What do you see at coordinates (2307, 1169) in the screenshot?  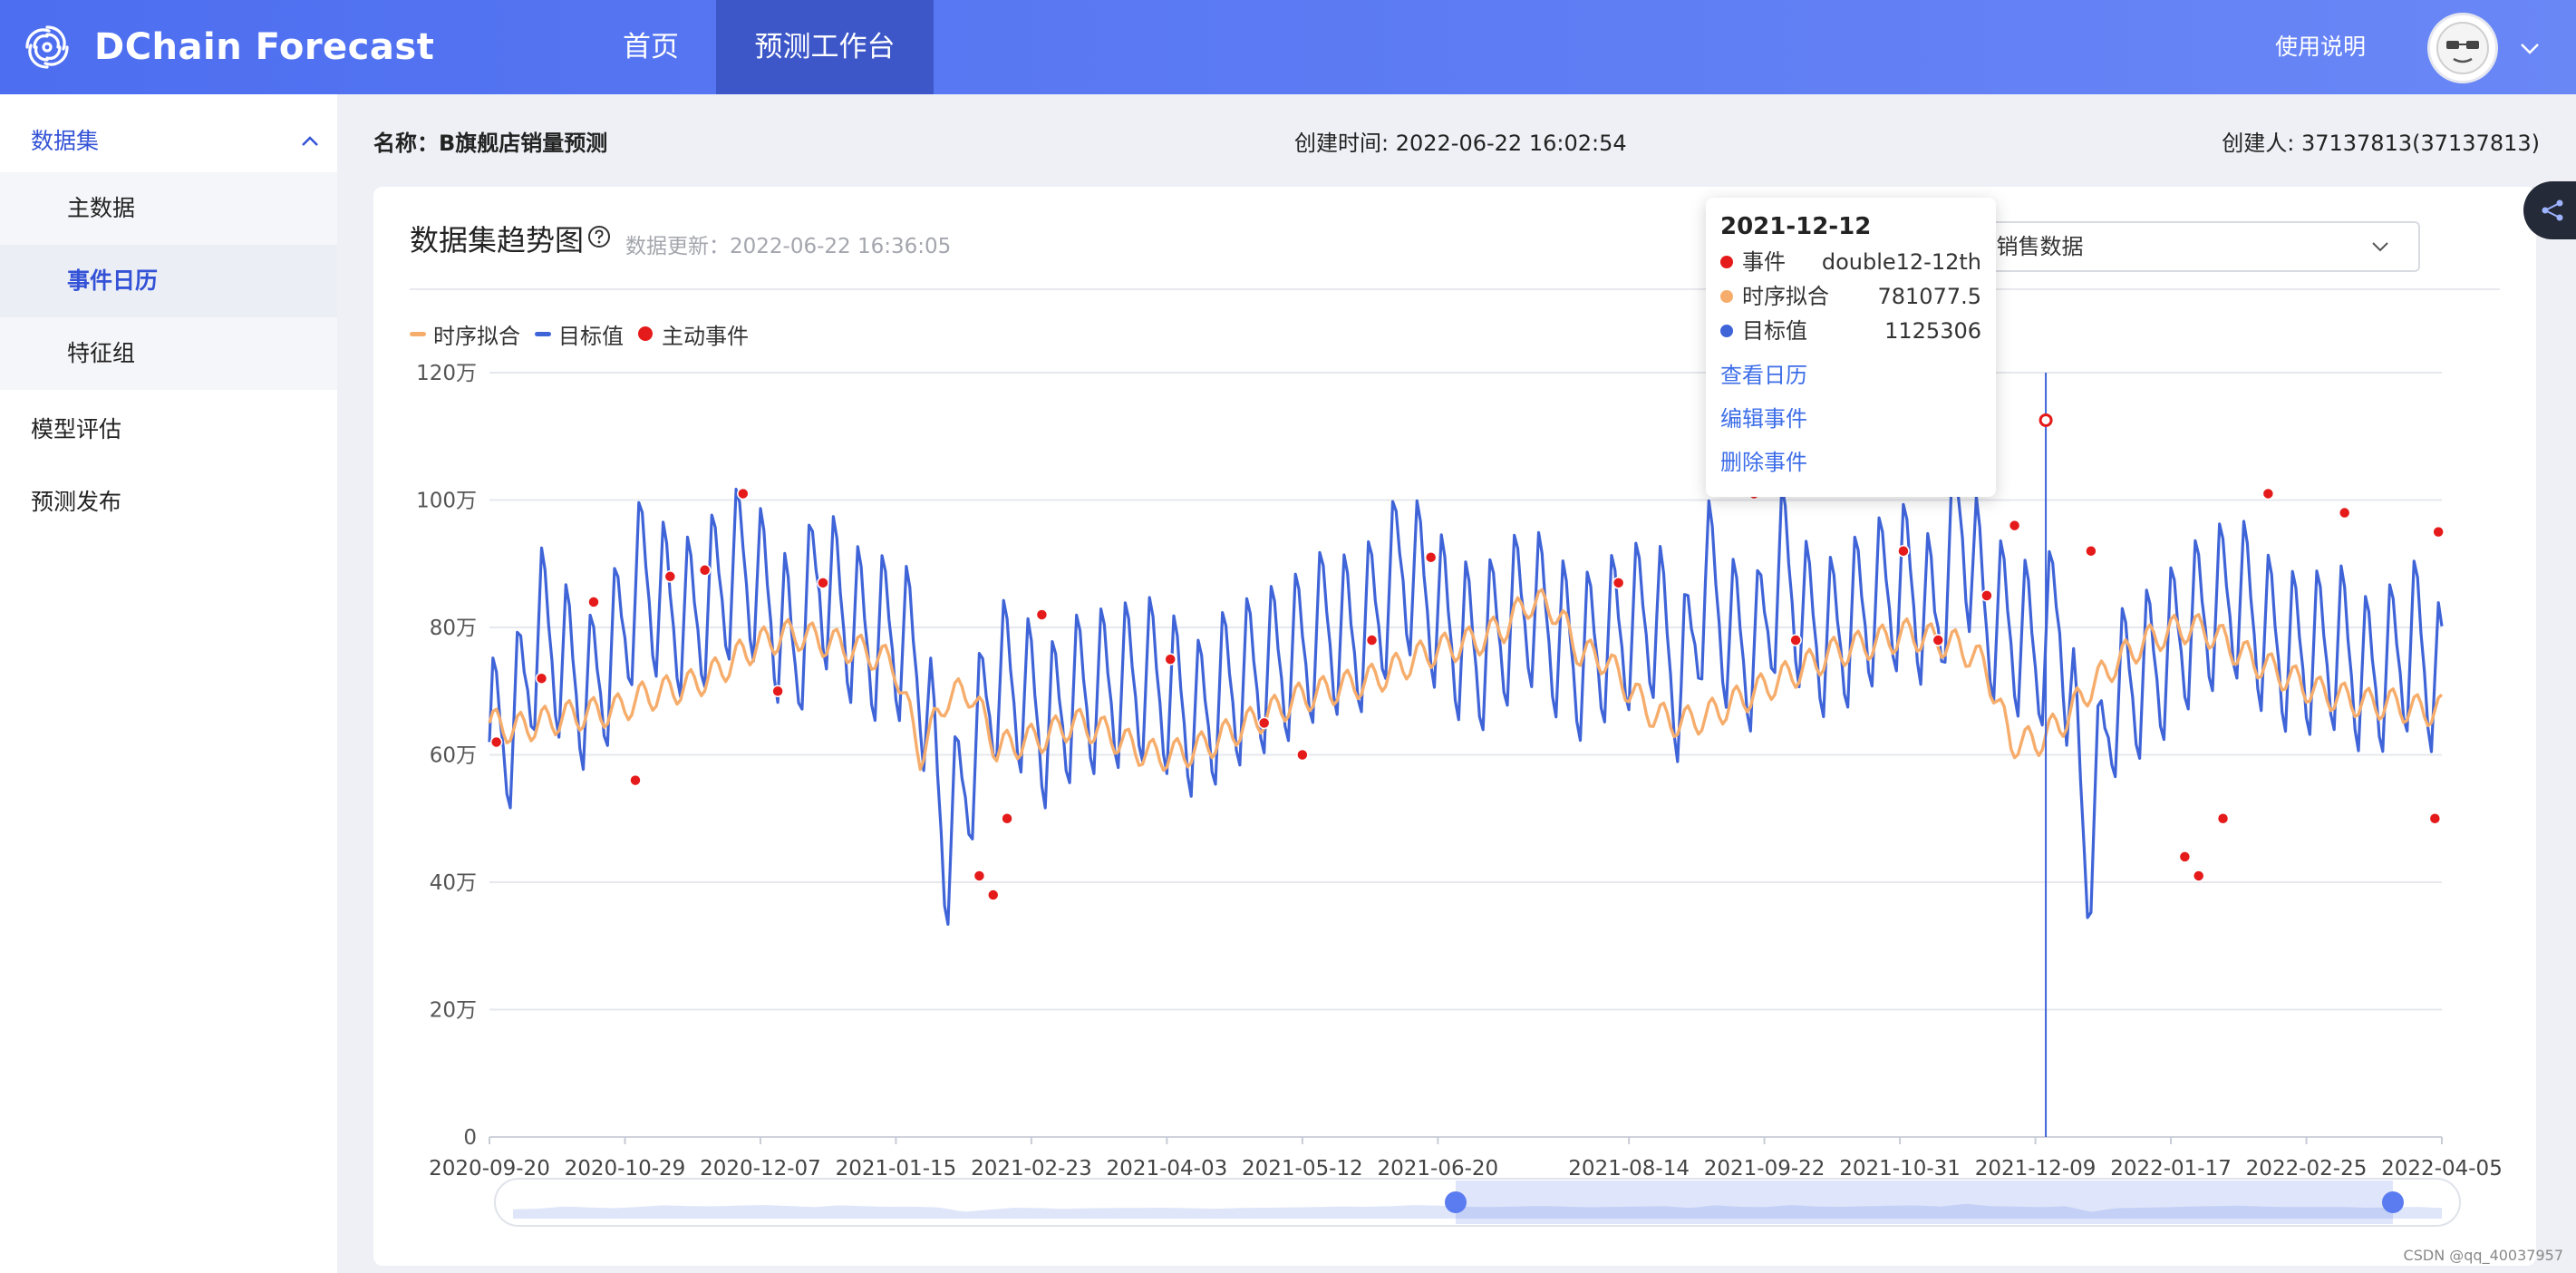 I see `x-tick-label: 2022-02-25` at bounding box center [2307, 1169].